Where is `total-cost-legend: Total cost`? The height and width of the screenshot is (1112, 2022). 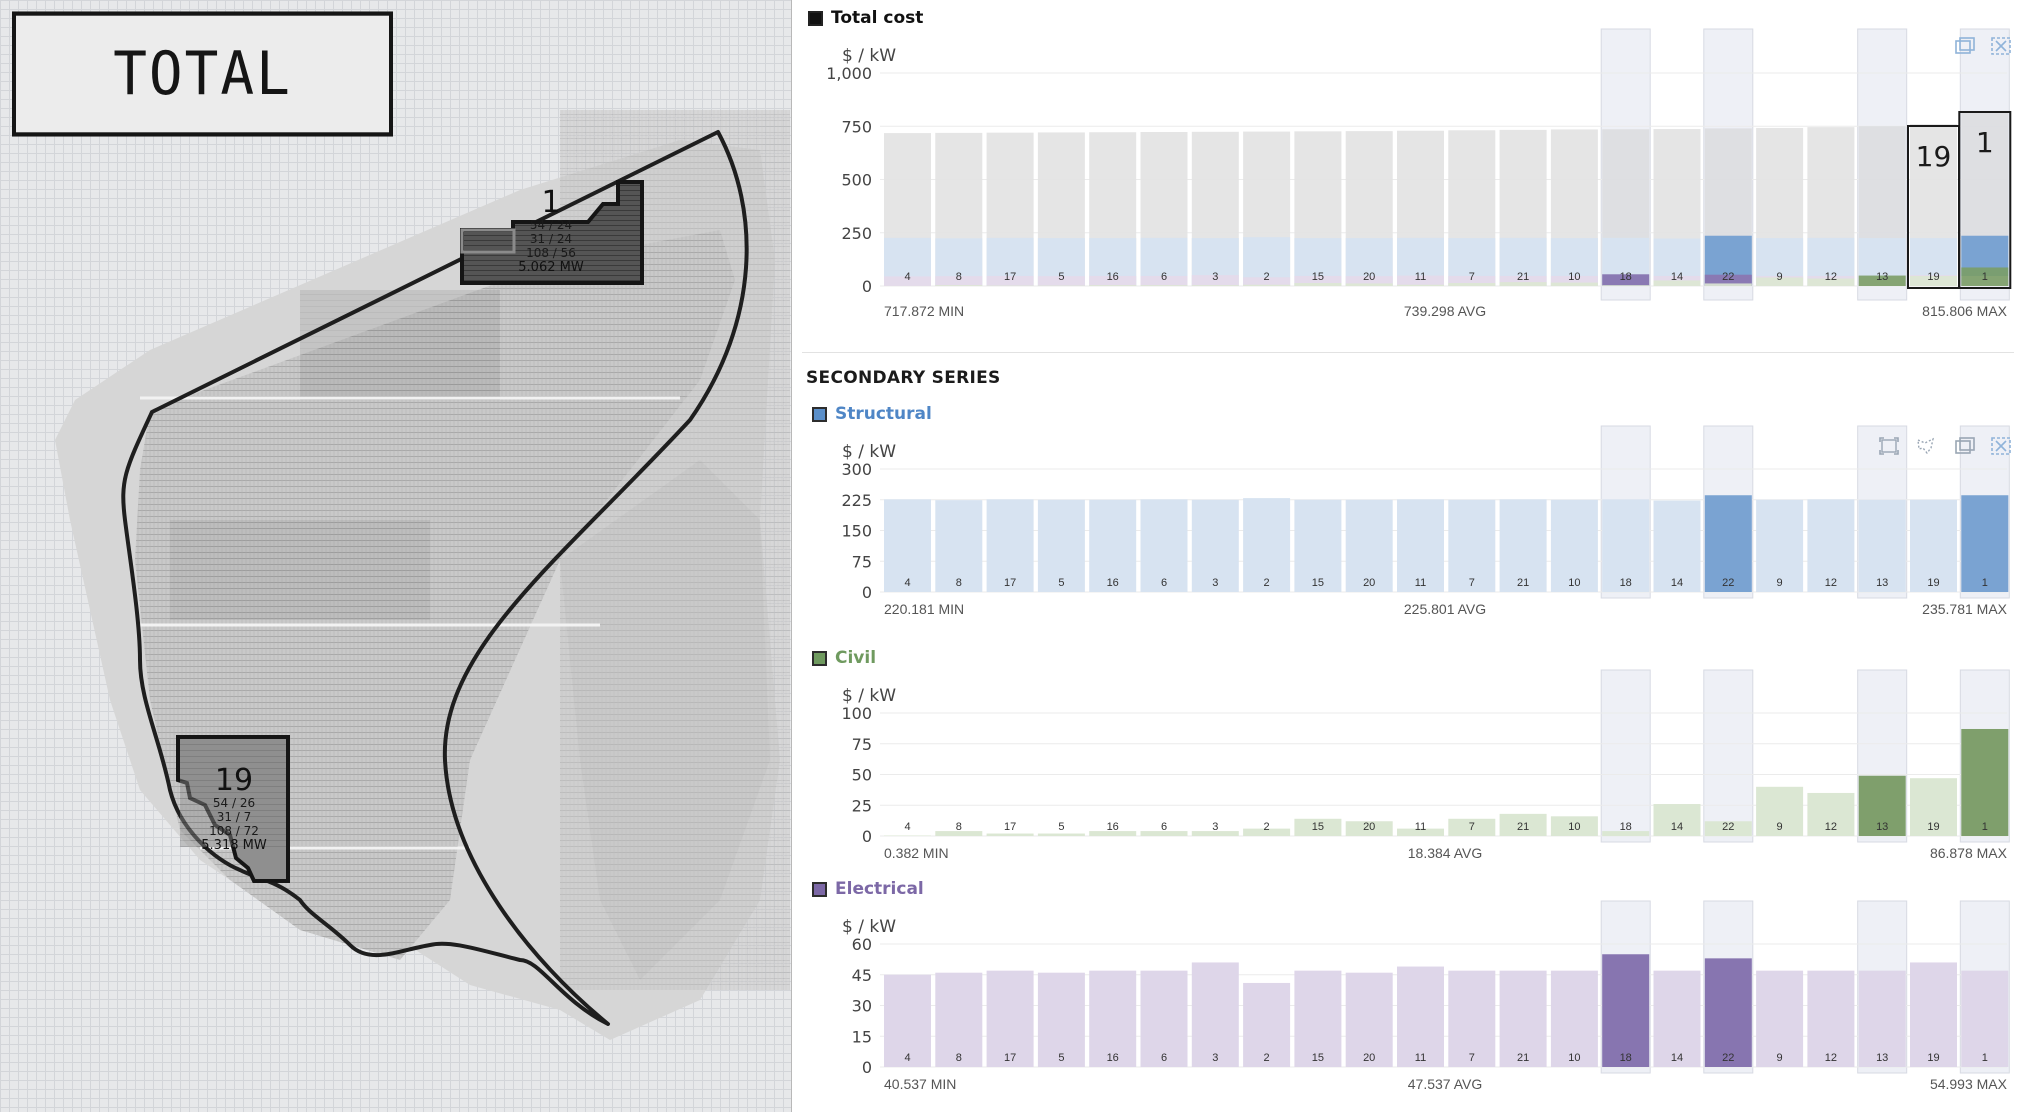
total-cost-legend: Total cost is located at coordinates (865, 18).